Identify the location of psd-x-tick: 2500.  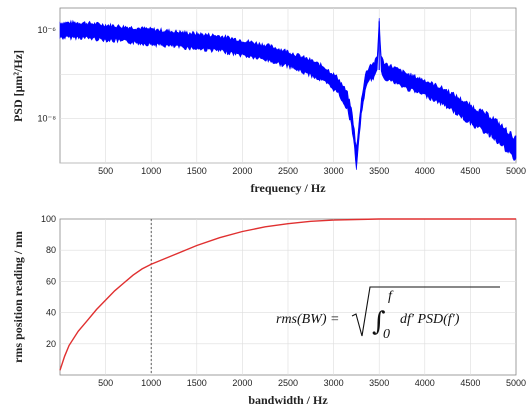
(288, 171).